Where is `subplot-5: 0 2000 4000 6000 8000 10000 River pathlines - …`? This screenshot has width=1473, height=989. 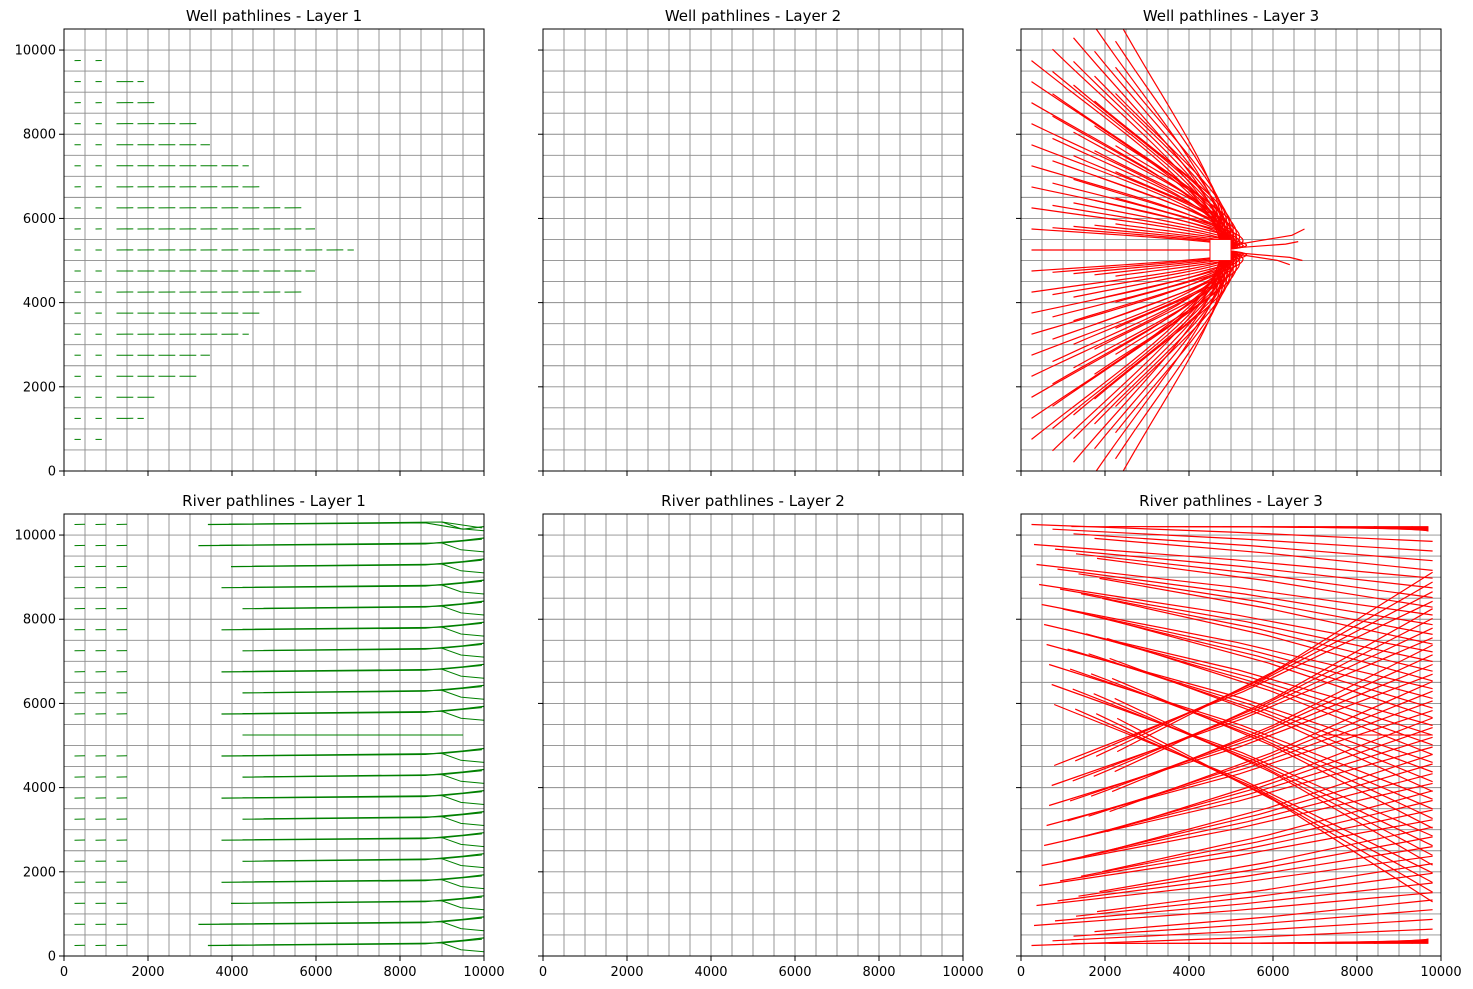
subplot-5: 0 2000 4000 6000 8000 10000 River pathlines - … is located at coordinates (761, 736).